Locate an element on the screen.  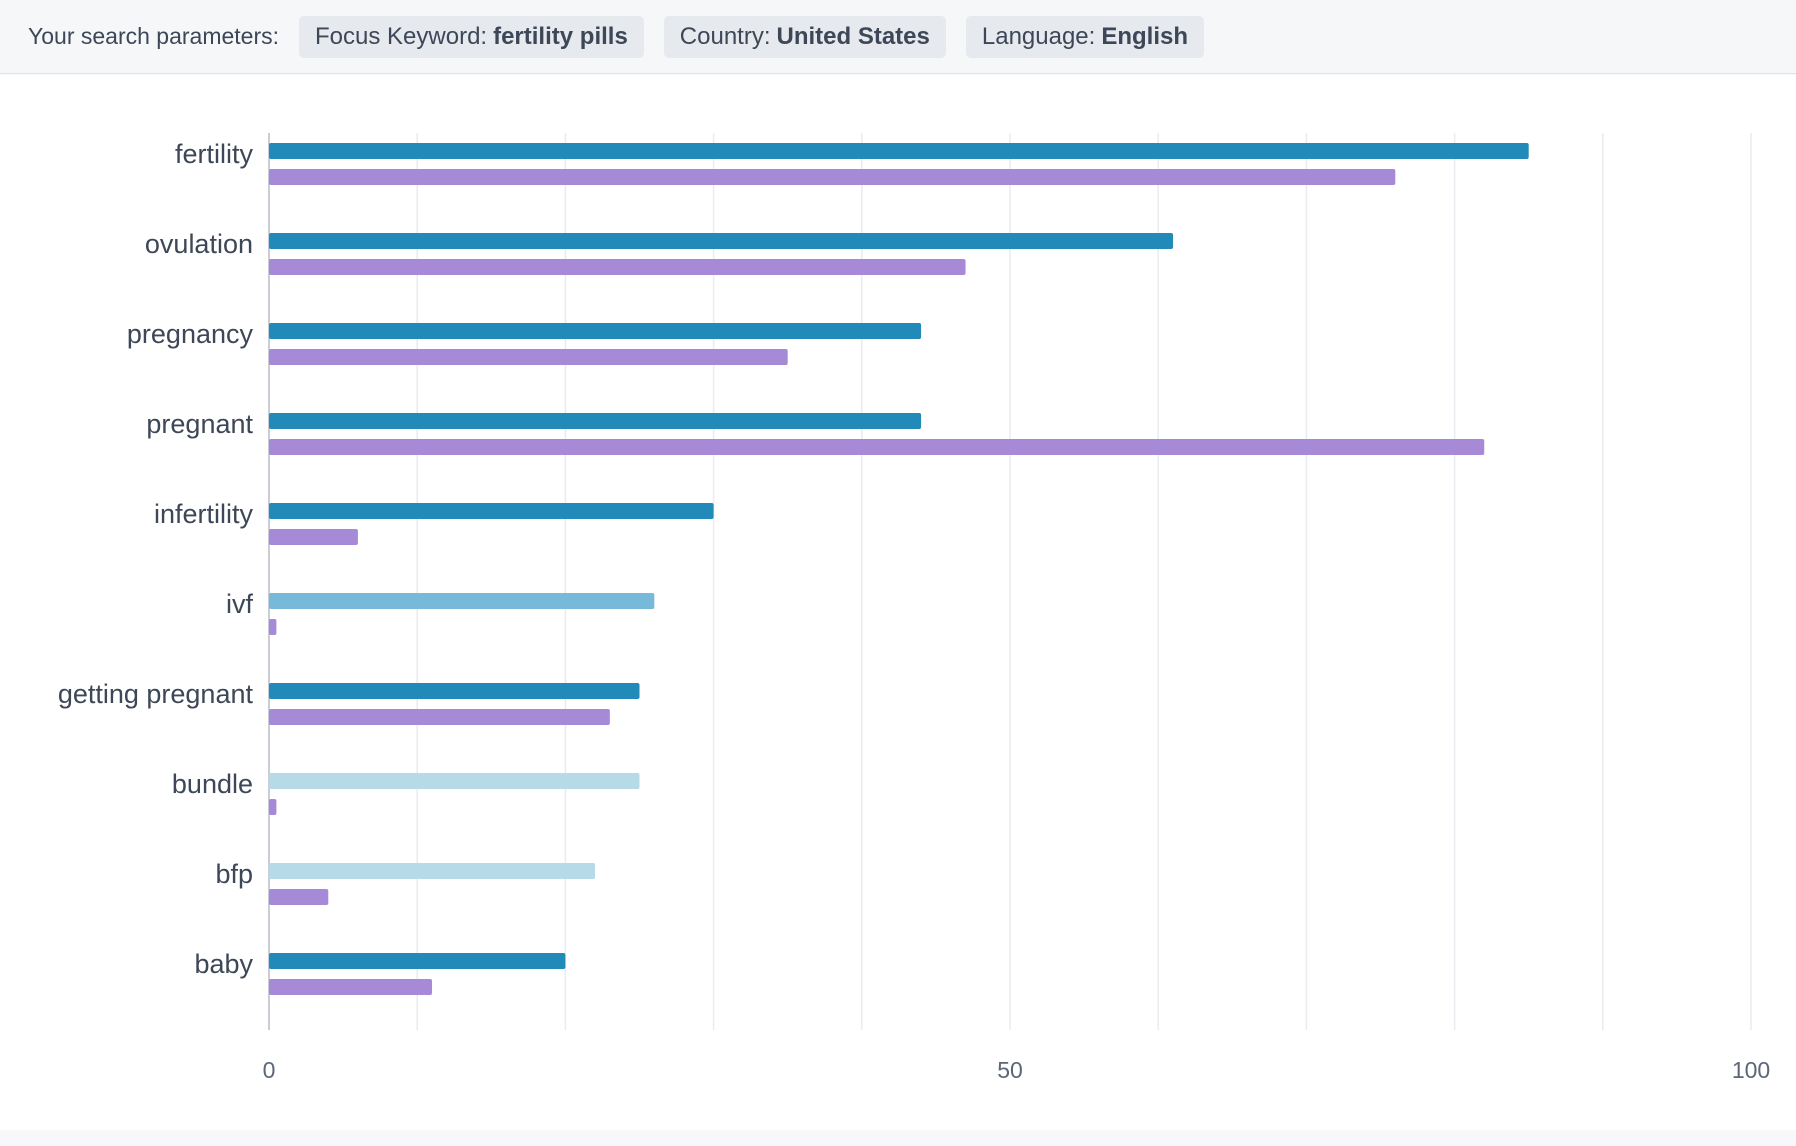
country-chip: Country: United States is located at coordinates (804, 36).